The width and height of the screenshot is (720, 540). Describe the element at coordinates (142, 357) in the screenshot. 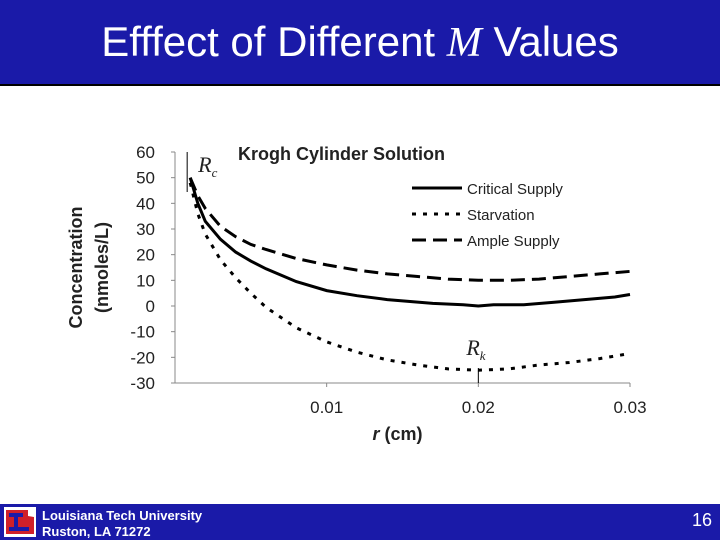

I see `y-tick-label: -20` at that location.